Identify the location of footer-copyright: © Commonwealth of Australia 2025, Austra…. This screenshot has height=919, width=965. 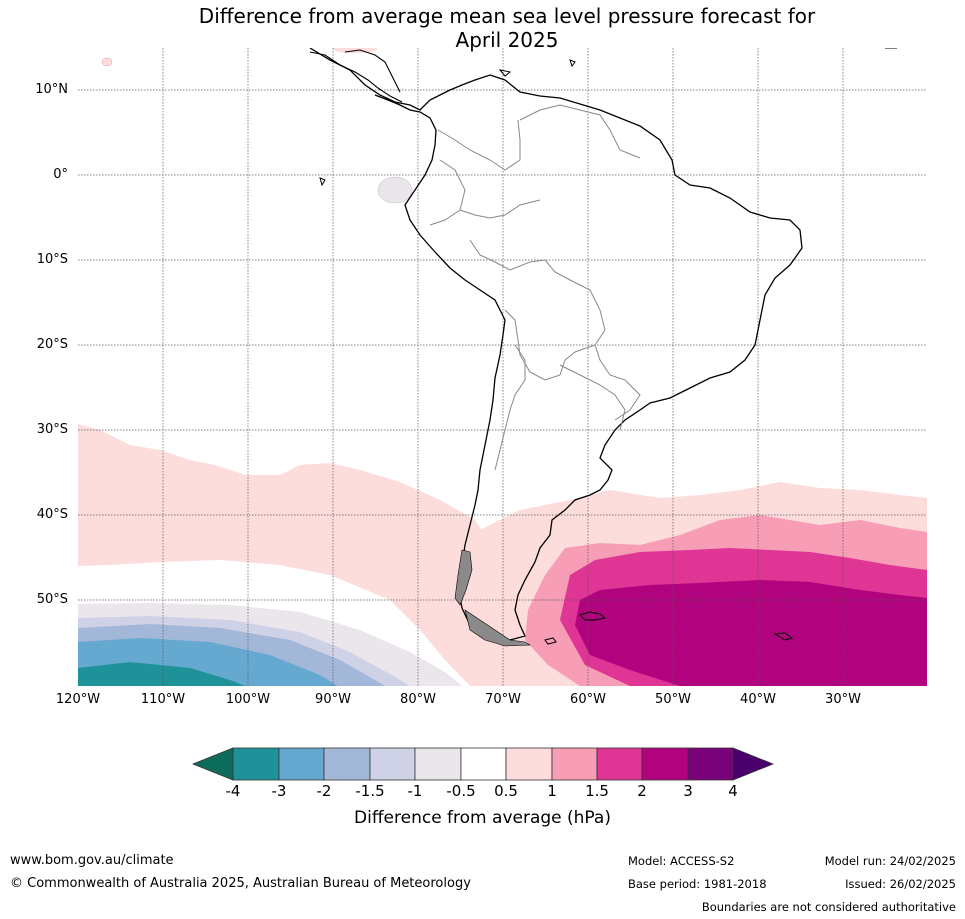
(240, 883).